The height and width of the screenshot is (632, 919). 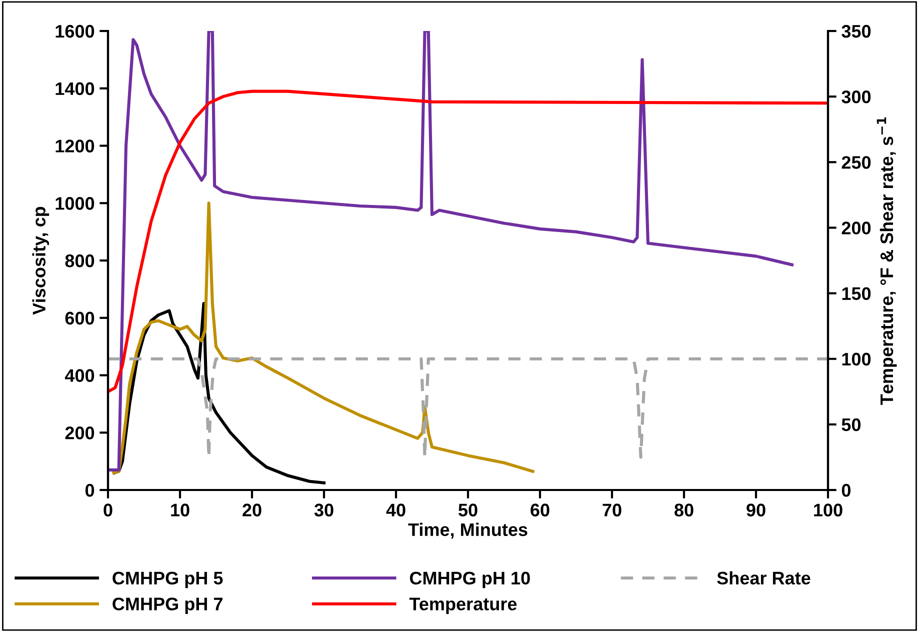 I want to click on y-axis-title: Viscosity, cp, so click(x=41, y=260).